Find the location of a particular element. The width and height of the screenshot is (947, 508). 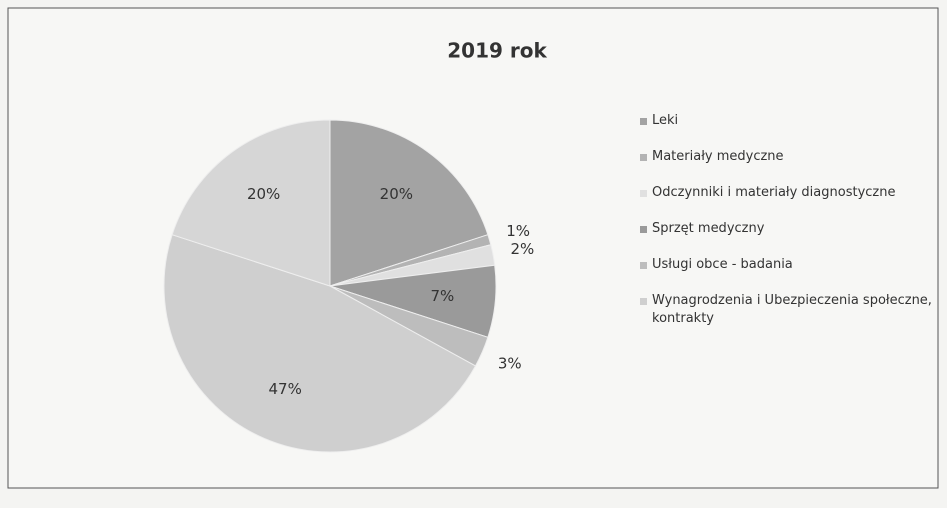

legend-label: Leki is located at coordinates (665, 120).